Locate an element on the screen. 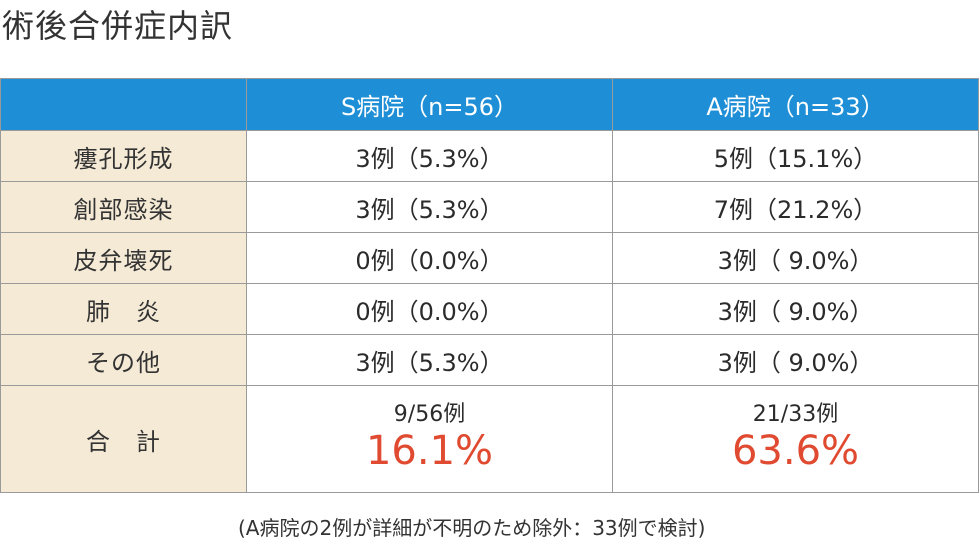 The image size is (980, 554). table-row: 皮弁壊死 0例（0.0%） 3例（ 9.0%） is located at coordinates (489, 258).